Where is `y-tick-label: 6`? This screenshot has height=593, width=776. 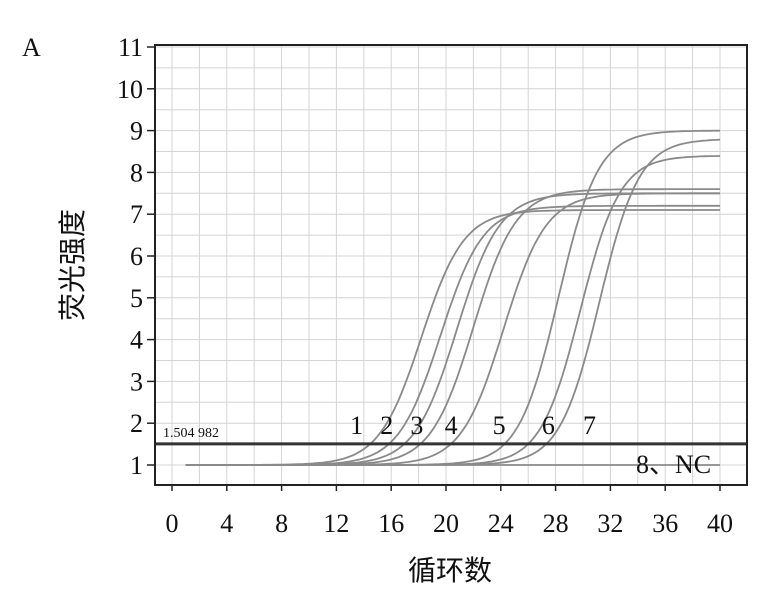 y-tick-label: 6 is located at coordinates (136, 256).